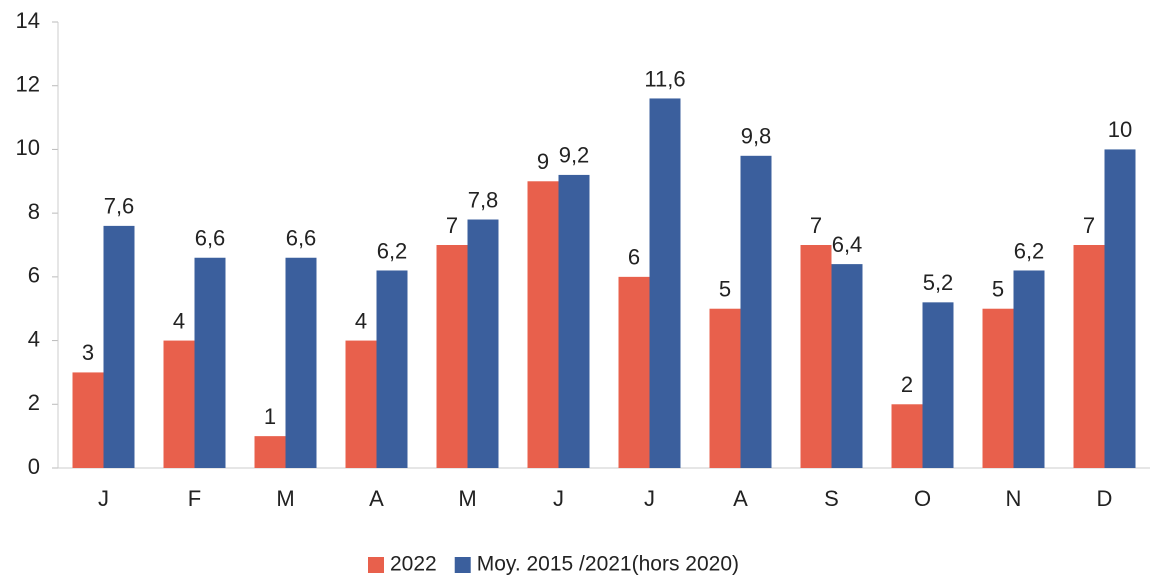  I want to click on y-tick-label: 8, so click(34, 211).